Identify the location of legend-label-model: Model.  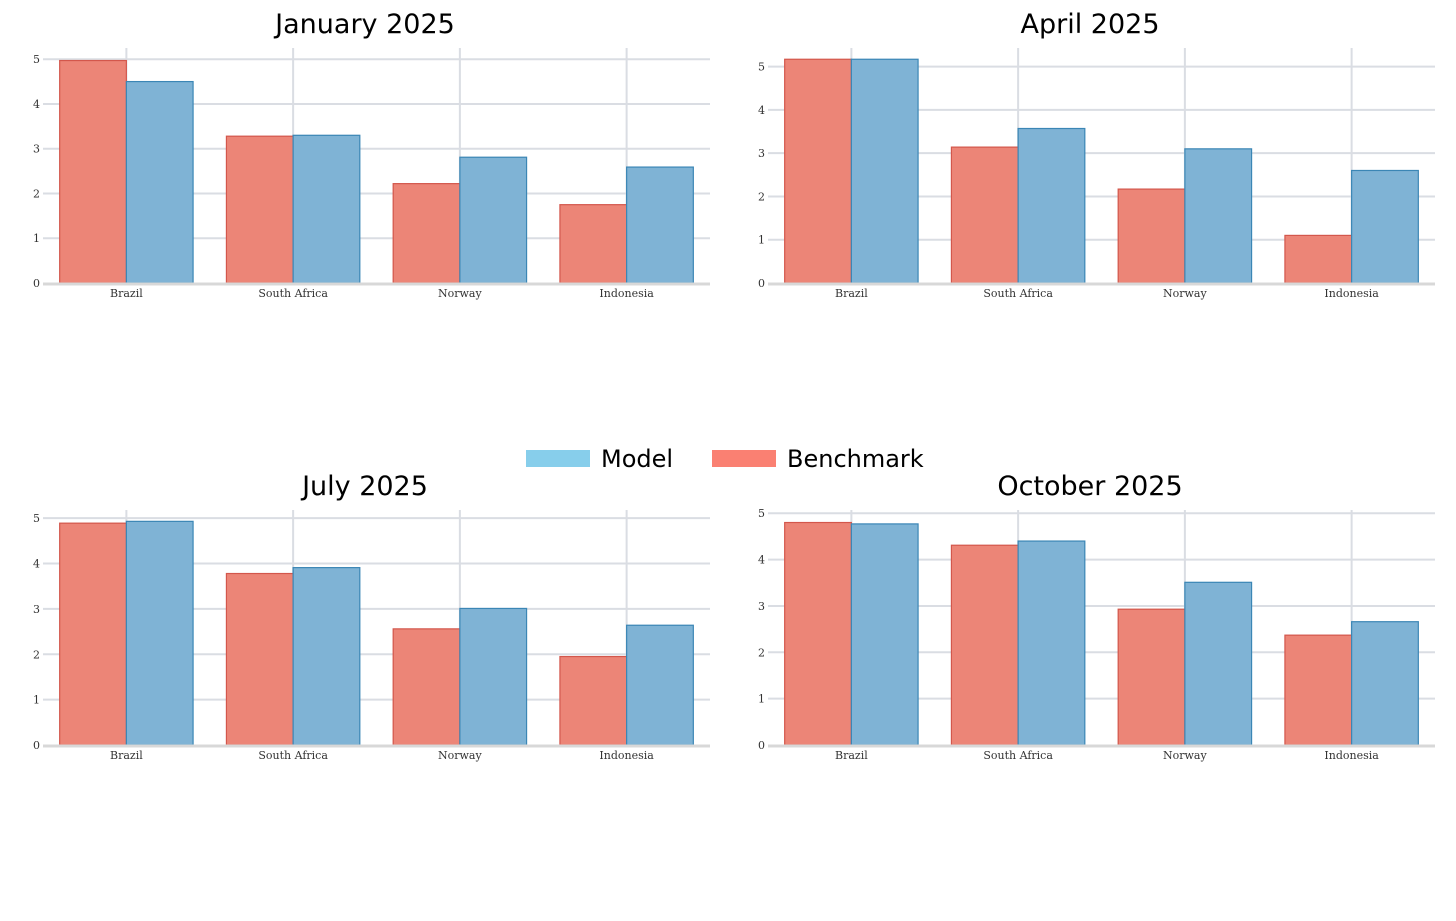
(637, 459).